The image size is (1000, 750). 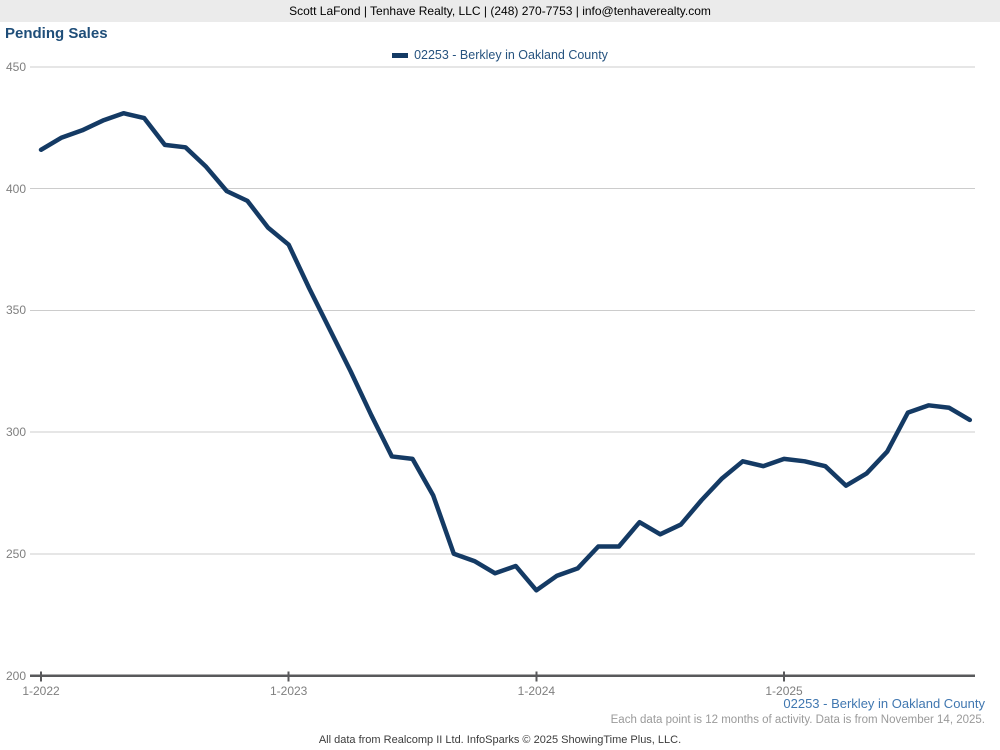 I want to click on y-axis-label: 400, so click(x=15, y=188).